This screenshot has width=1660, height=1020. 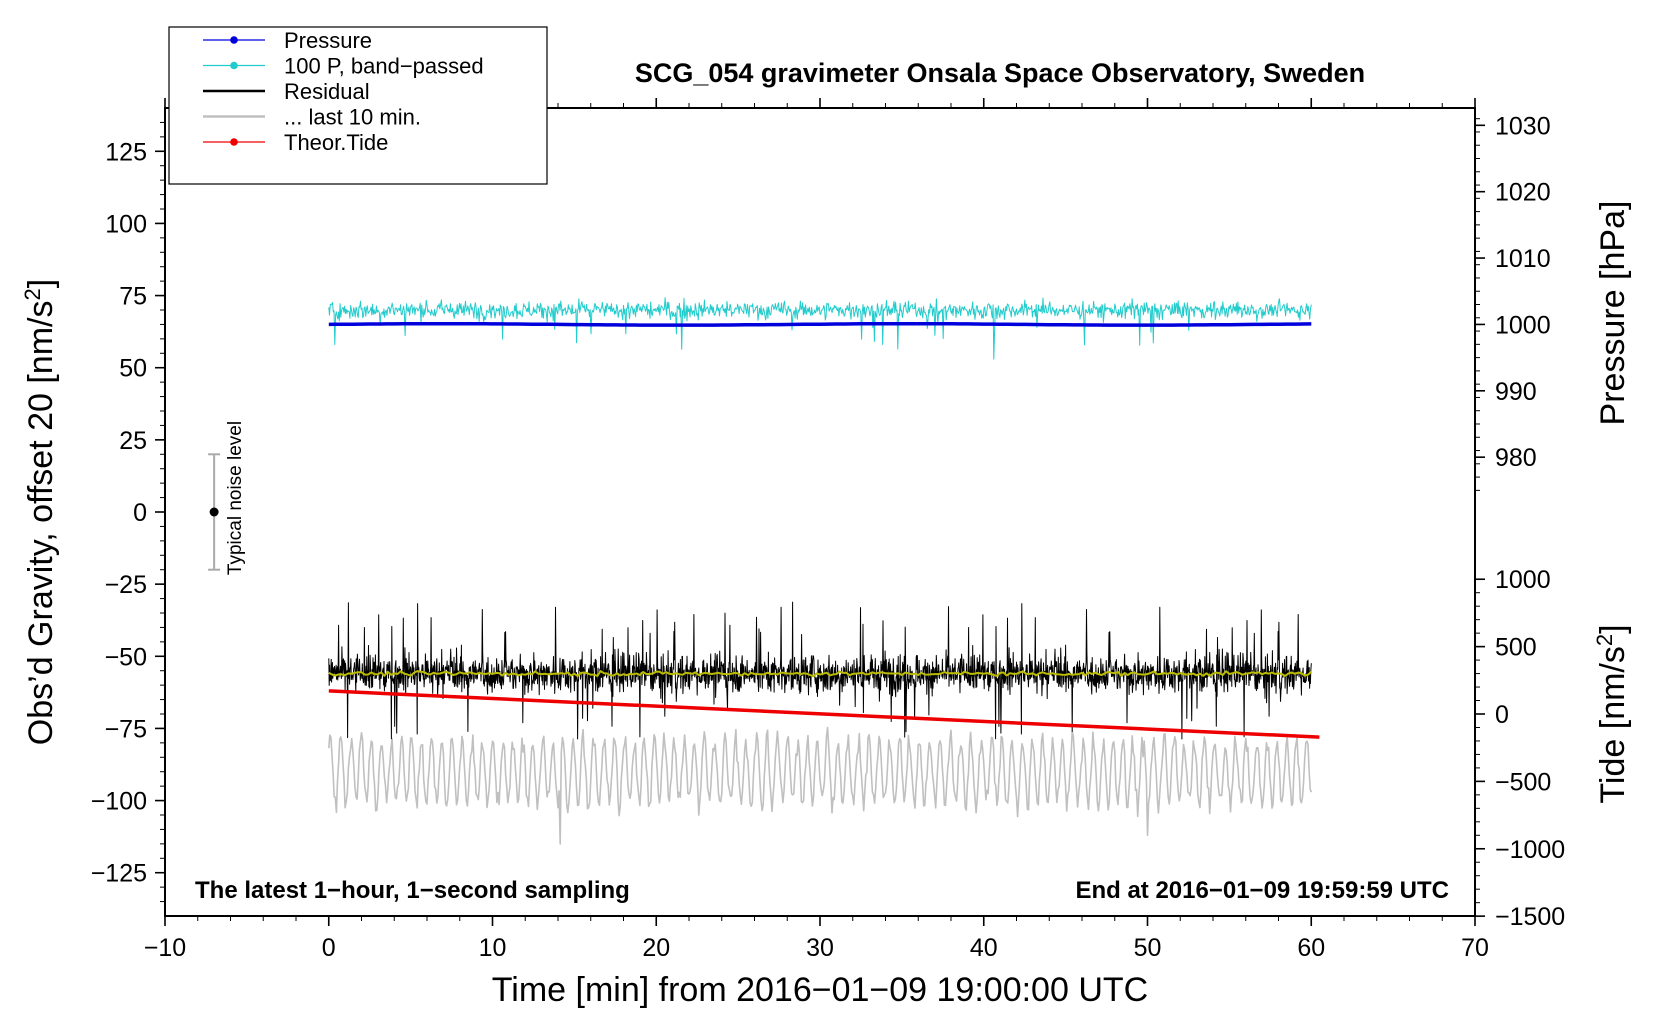 What do you see at coordinates (1148, 948) in the screenshot?
I see `x-tick-label: 50` at bounding box center [1148, 948].